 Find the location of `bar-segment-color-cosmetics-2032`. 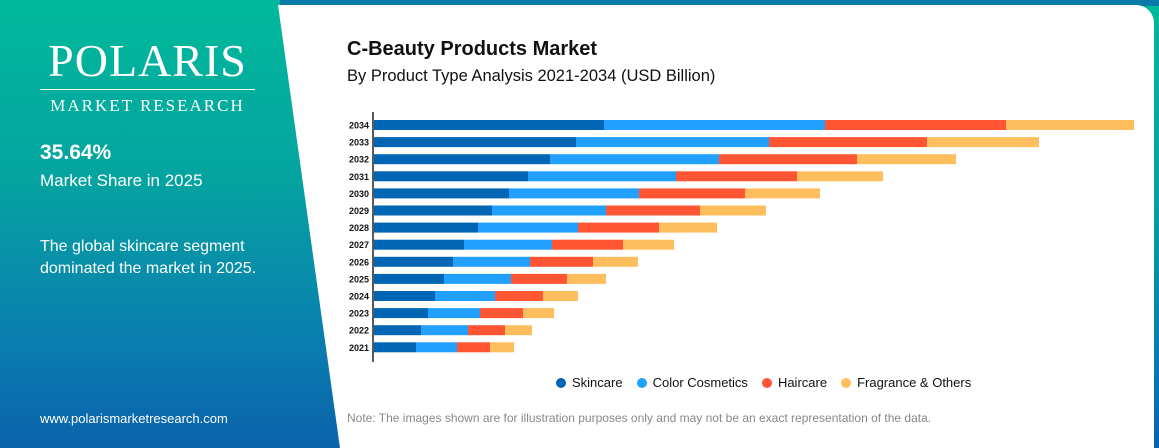

bar-segment-color-cosmetics-2032 is located at coordinates (634, 159).